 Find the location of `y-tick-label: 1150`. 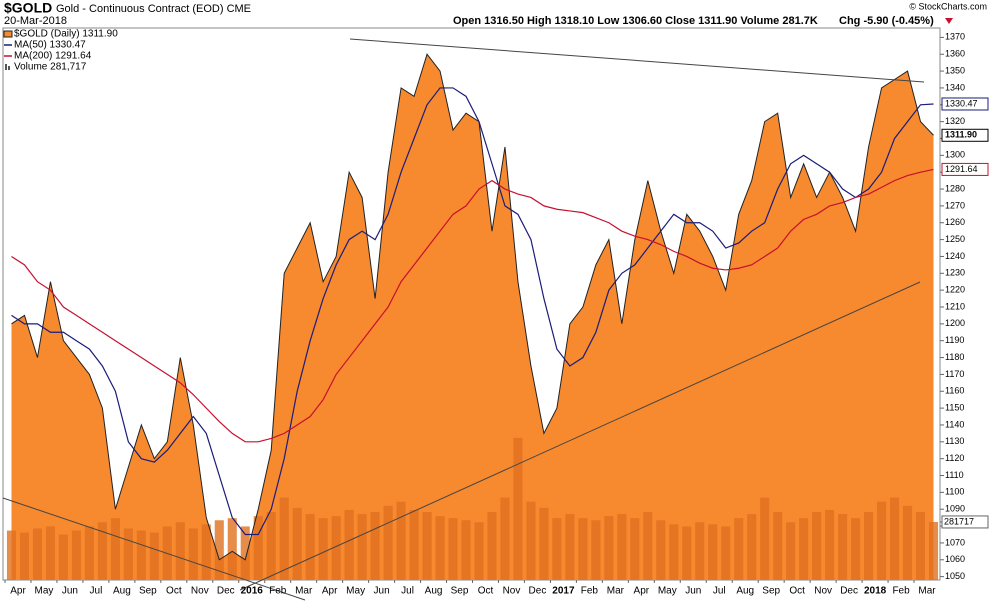

y-tick-label: 1150 is located at coordinates (954, 407).